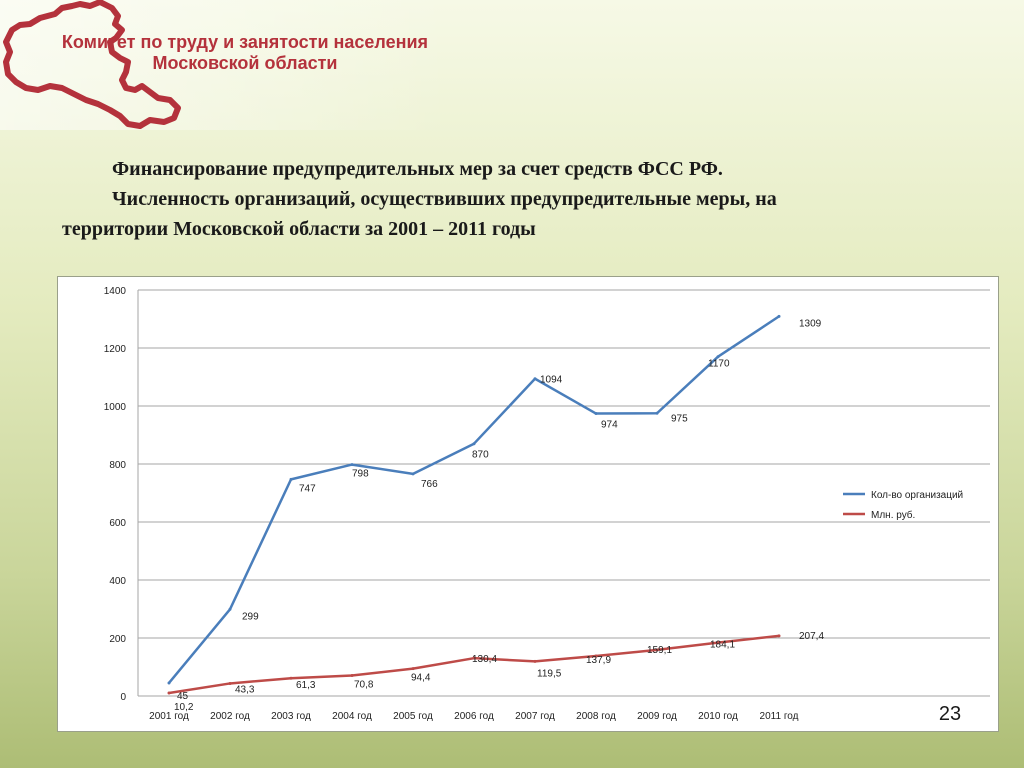  I want to click on data-label: 747, so click(307, 488).